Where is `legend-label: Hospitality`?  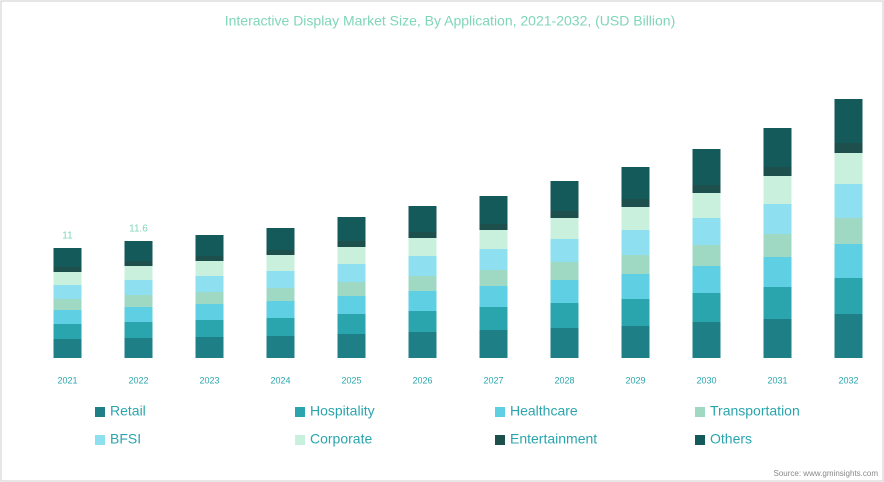 legend-label: Hospitality is located at coordinates (342, 411).